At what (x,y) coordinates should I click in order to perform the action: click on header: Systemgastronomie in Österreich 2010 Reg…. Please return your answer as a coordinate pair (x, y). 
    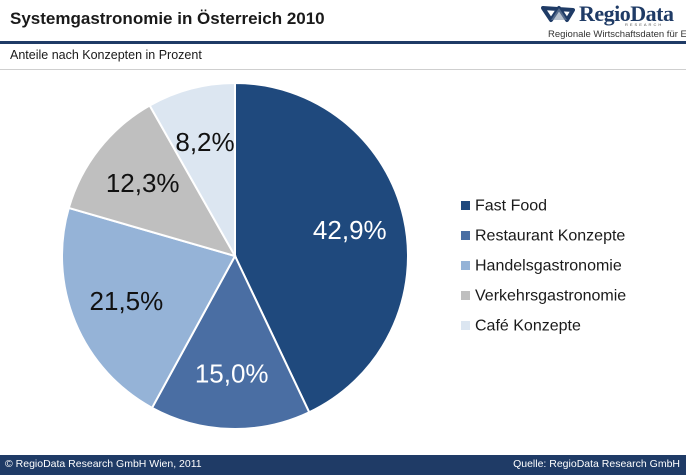
    Looking at the image, I should click on (343, 21).